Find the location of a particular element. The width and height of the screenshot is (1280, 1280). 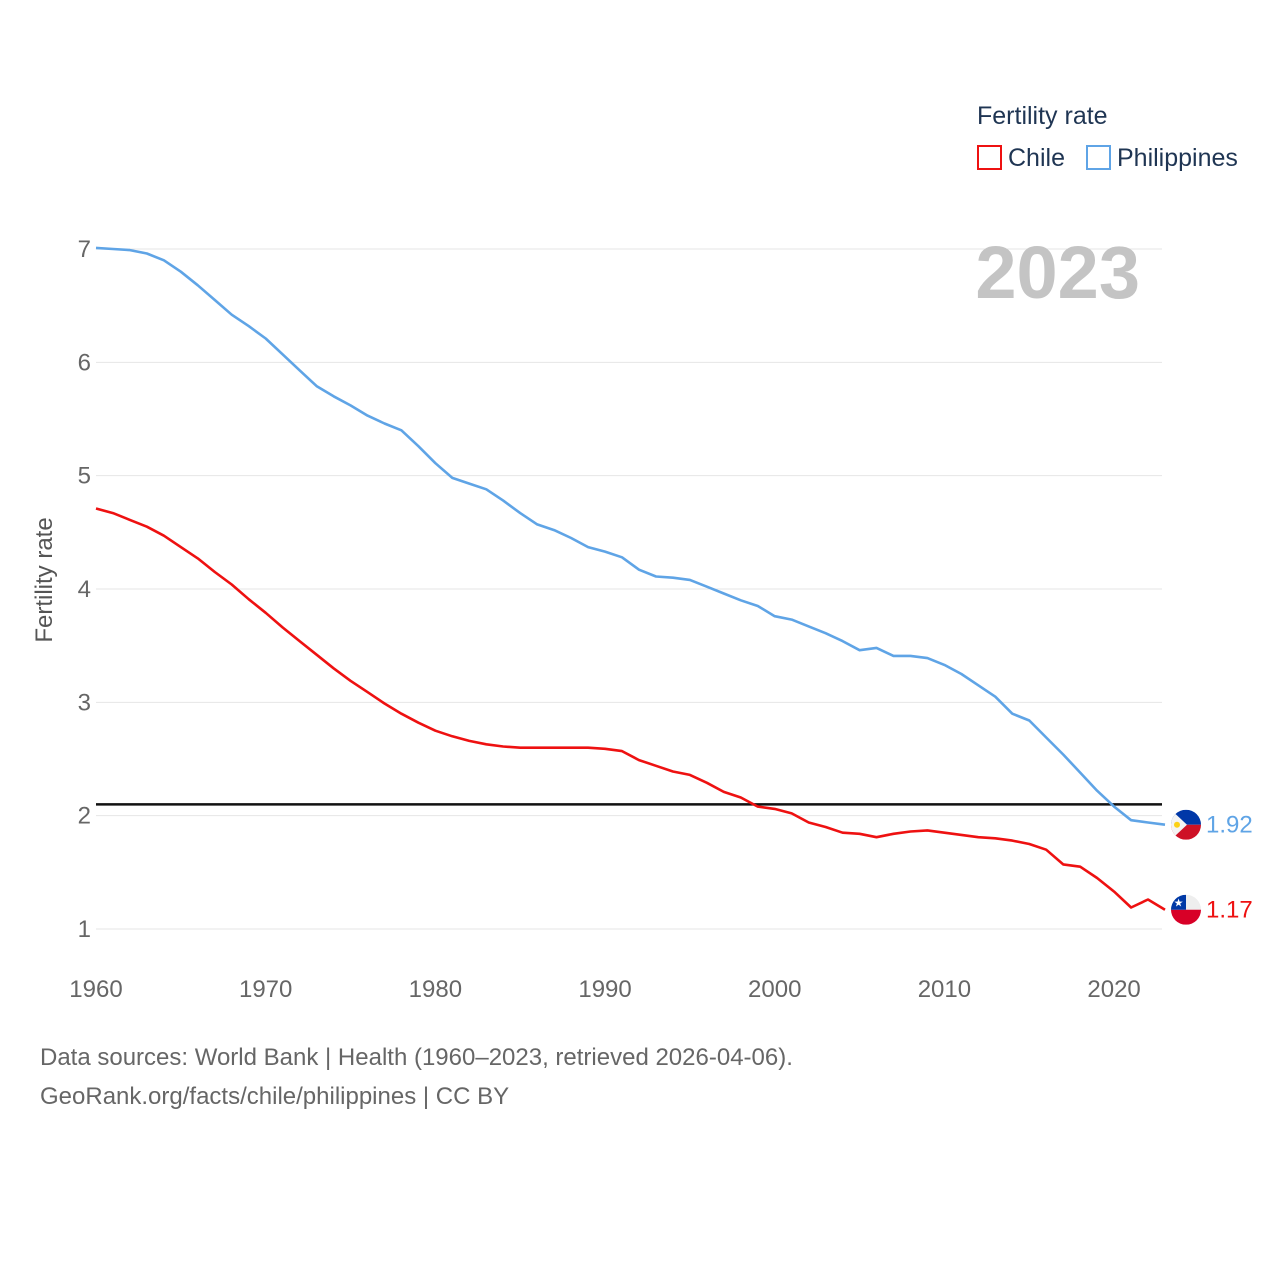

x-tick-label-1980: 1980 is located at coordinates (435, 989).